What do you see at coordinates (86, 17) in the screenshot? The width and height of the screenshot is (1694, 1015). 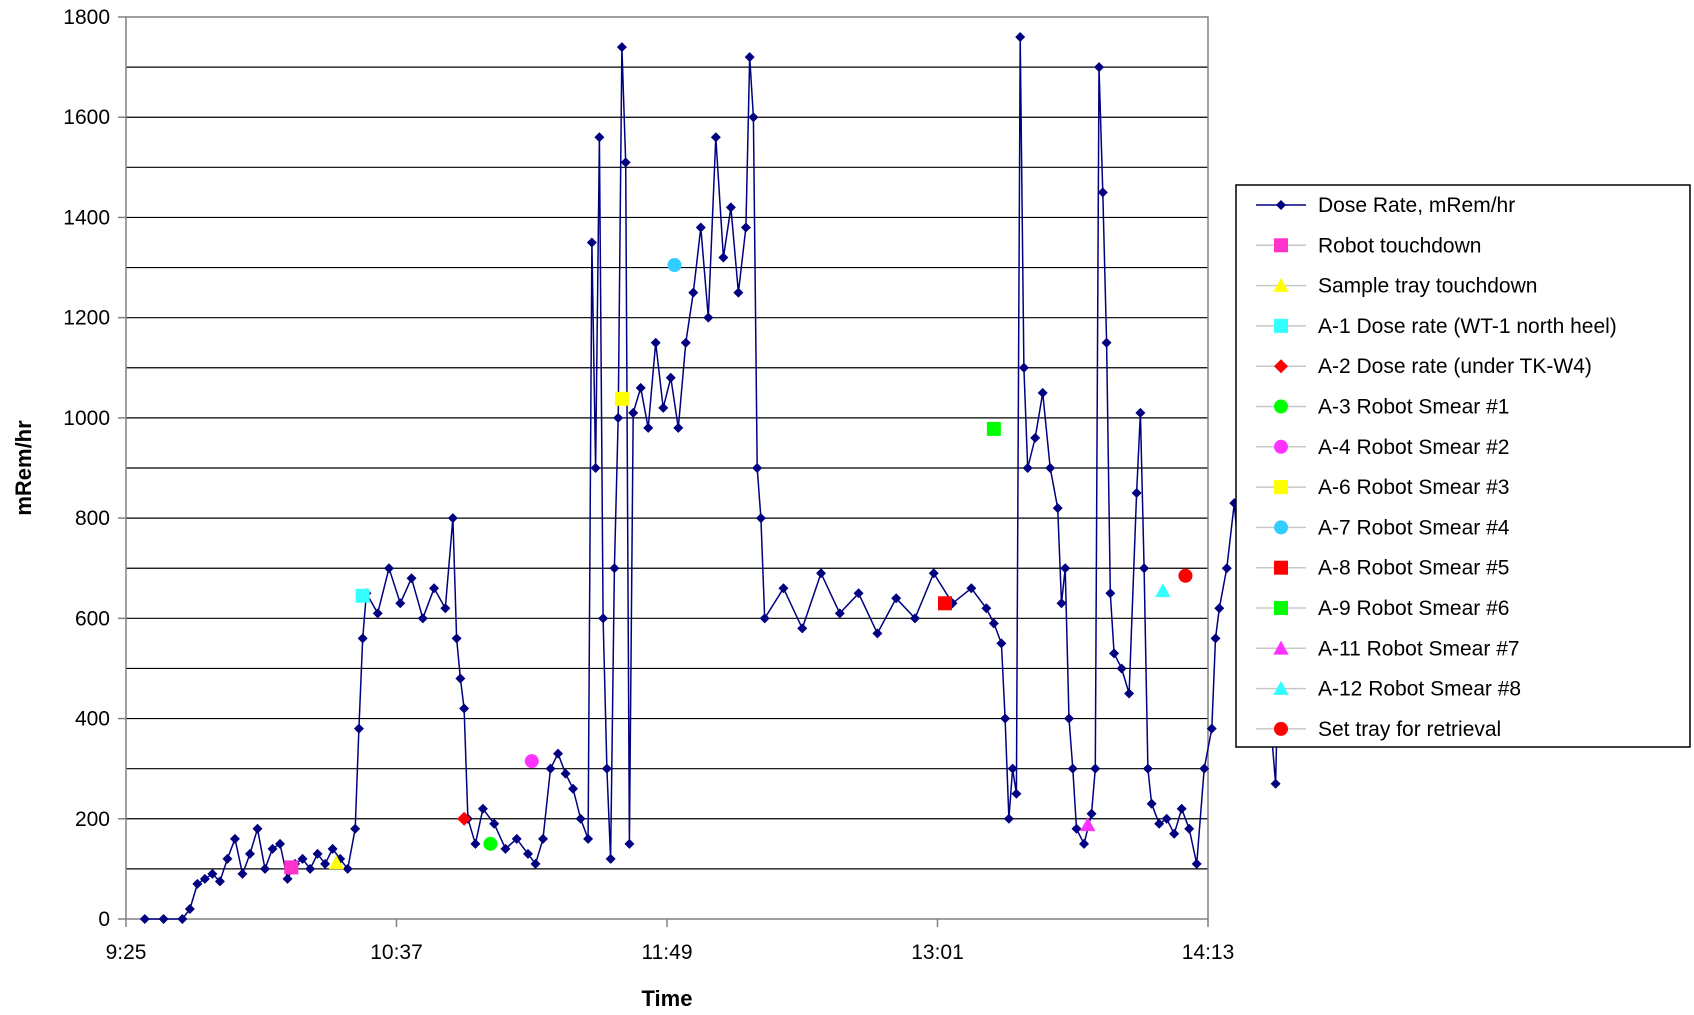 I see `y-tick-label: 1800` at bounding box center [86, 17].